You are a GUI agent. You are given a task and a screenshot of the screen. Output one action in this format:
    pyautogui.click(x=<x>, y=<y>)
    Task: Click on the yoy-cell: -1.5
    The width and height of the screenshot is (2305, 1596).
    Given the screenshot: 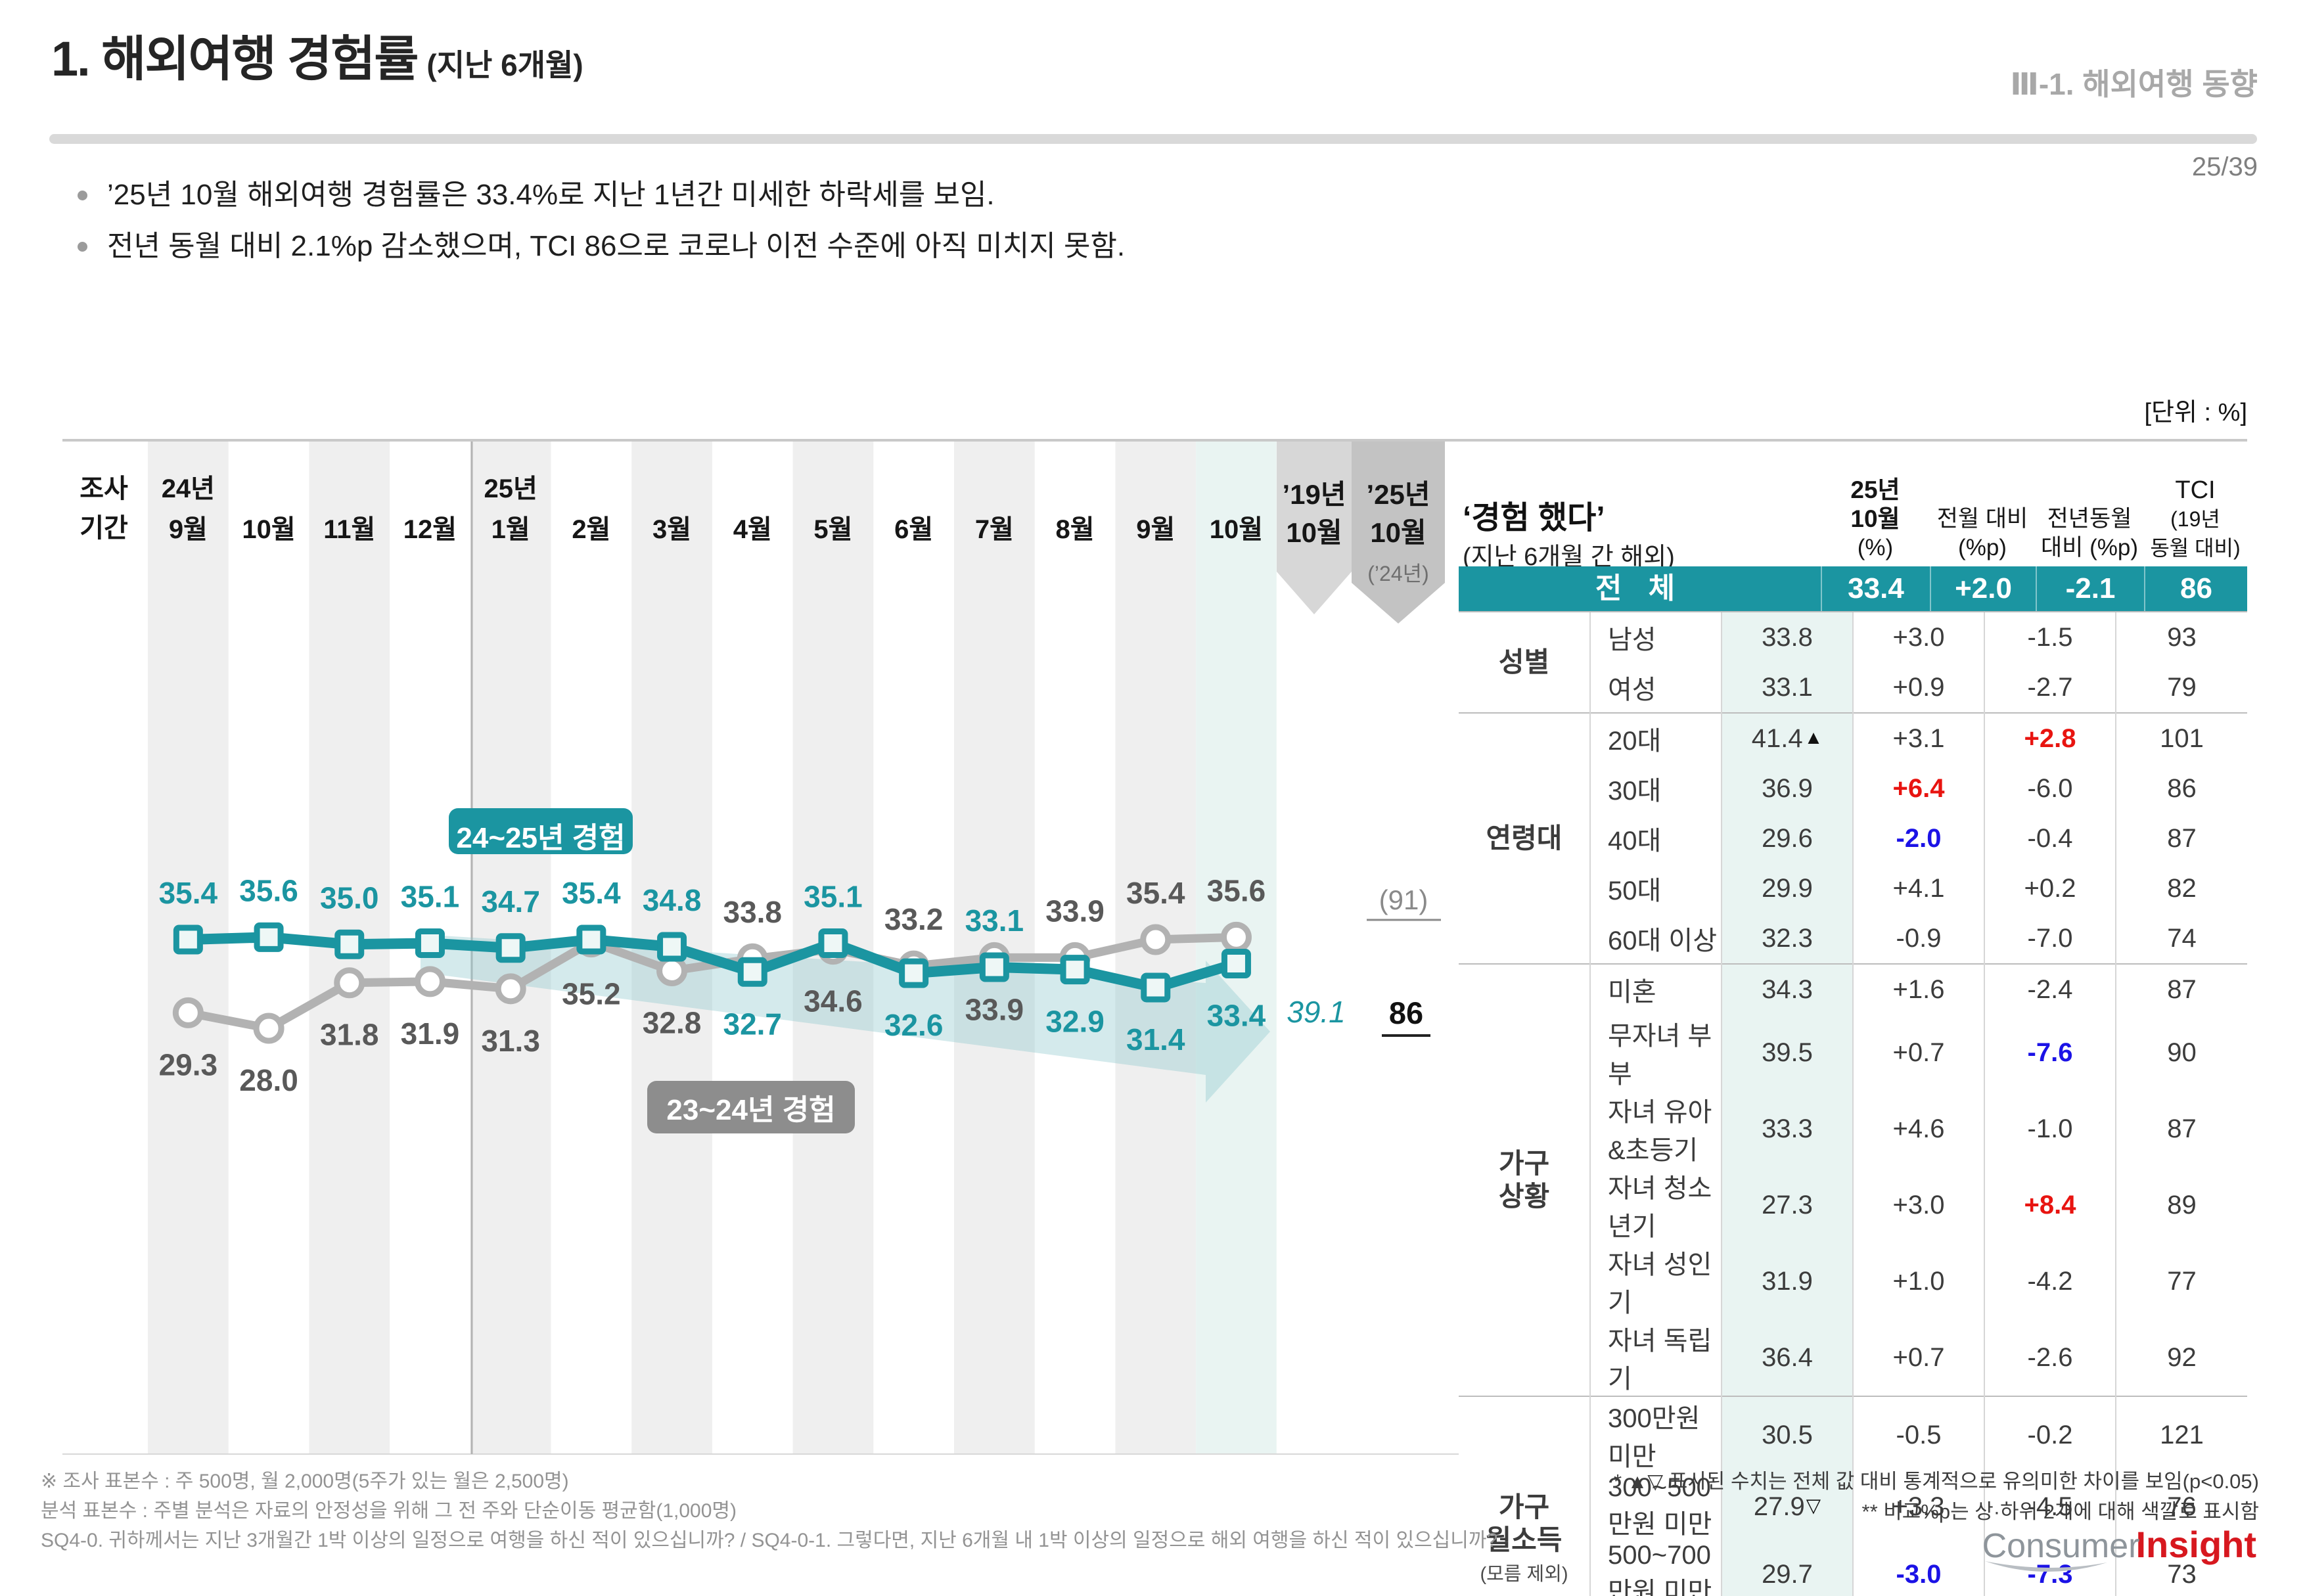 What is the action you would take?
    pyautogui.click(x=2050, y=636)
    